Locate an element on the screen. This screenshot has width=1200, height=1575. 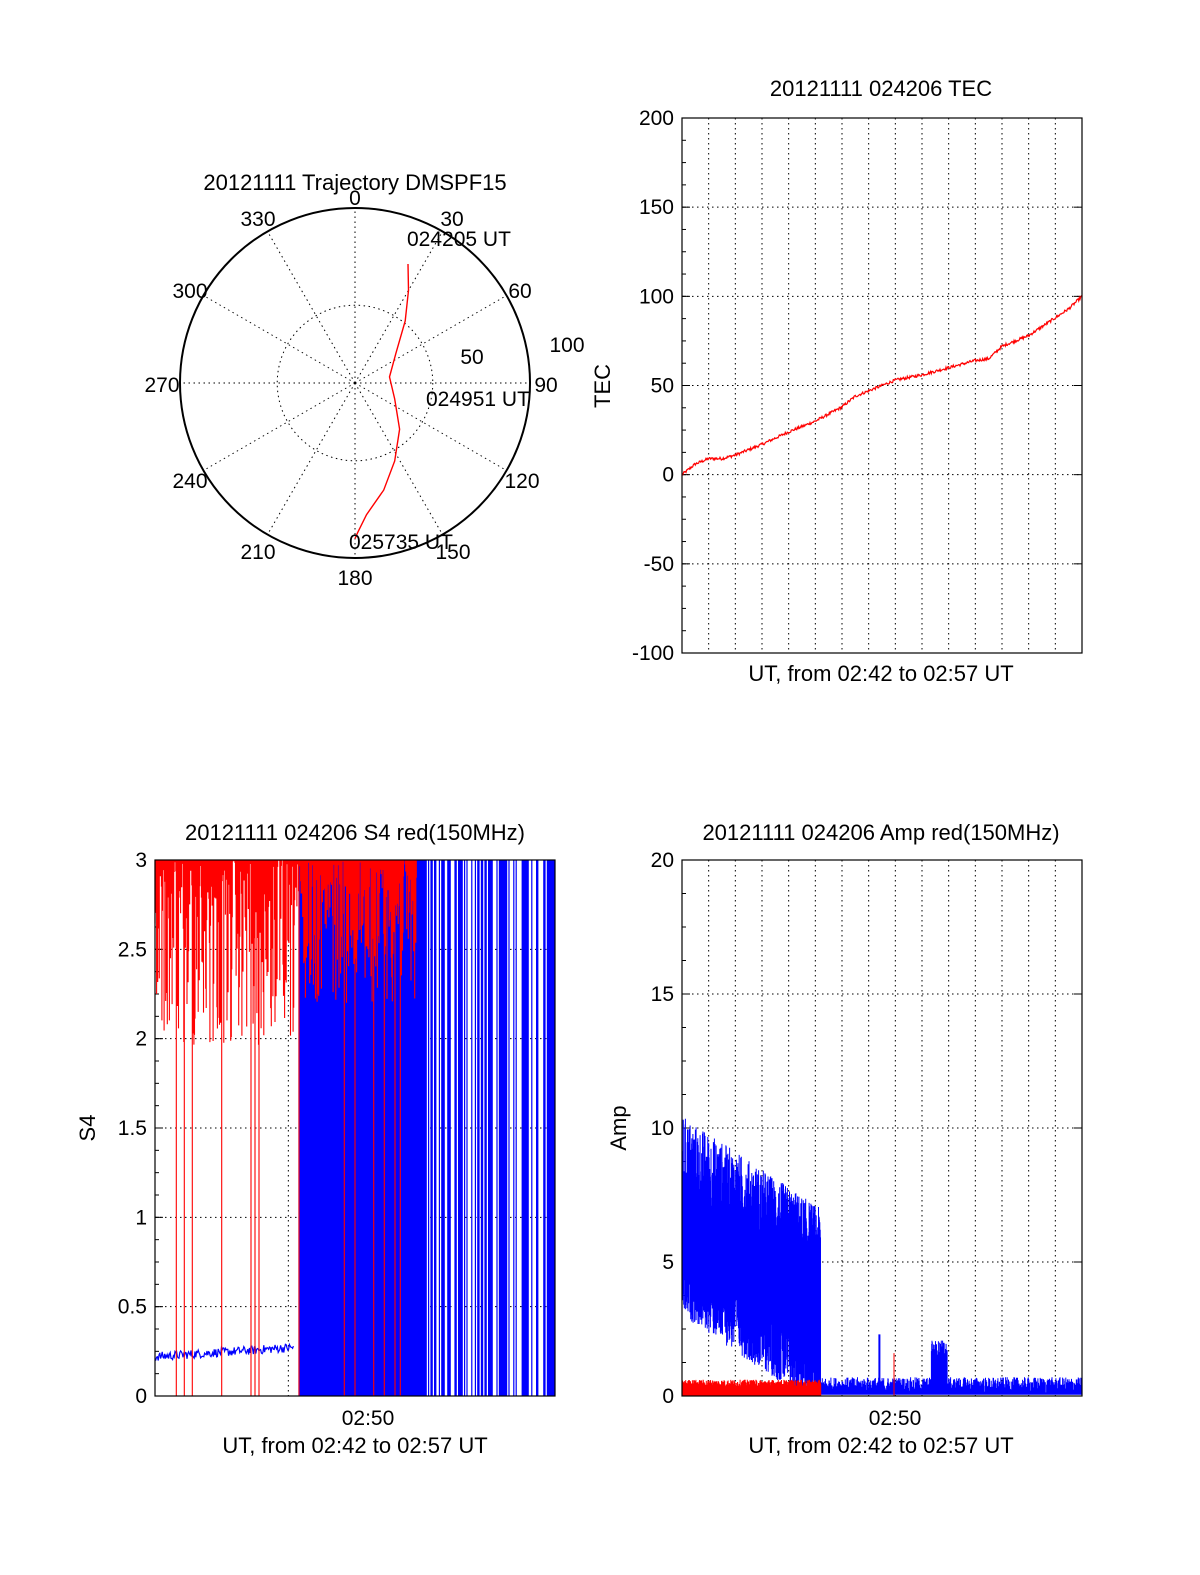
amp-y-ticks: 20 15 10 5 0 is located at coordinates (662, 1128).